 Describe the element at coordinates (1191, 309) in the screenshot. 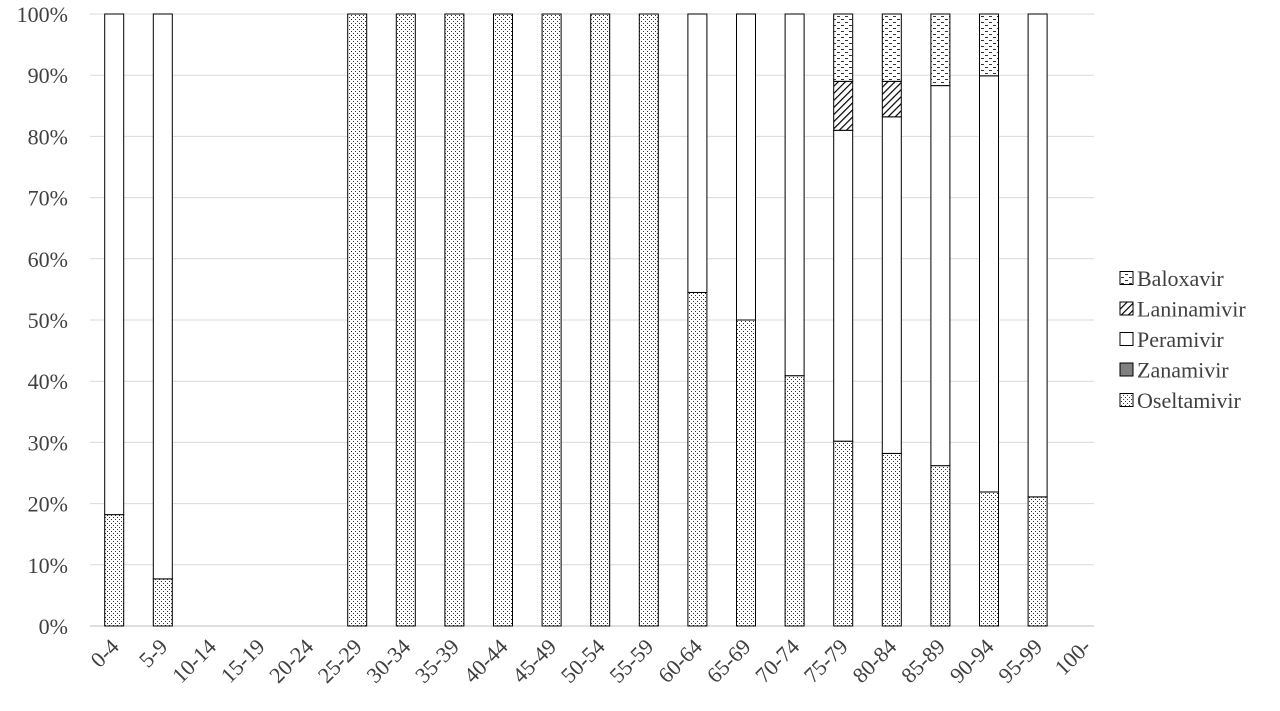

I see `legend-label-laninamivir: Laninamivir` at that location.